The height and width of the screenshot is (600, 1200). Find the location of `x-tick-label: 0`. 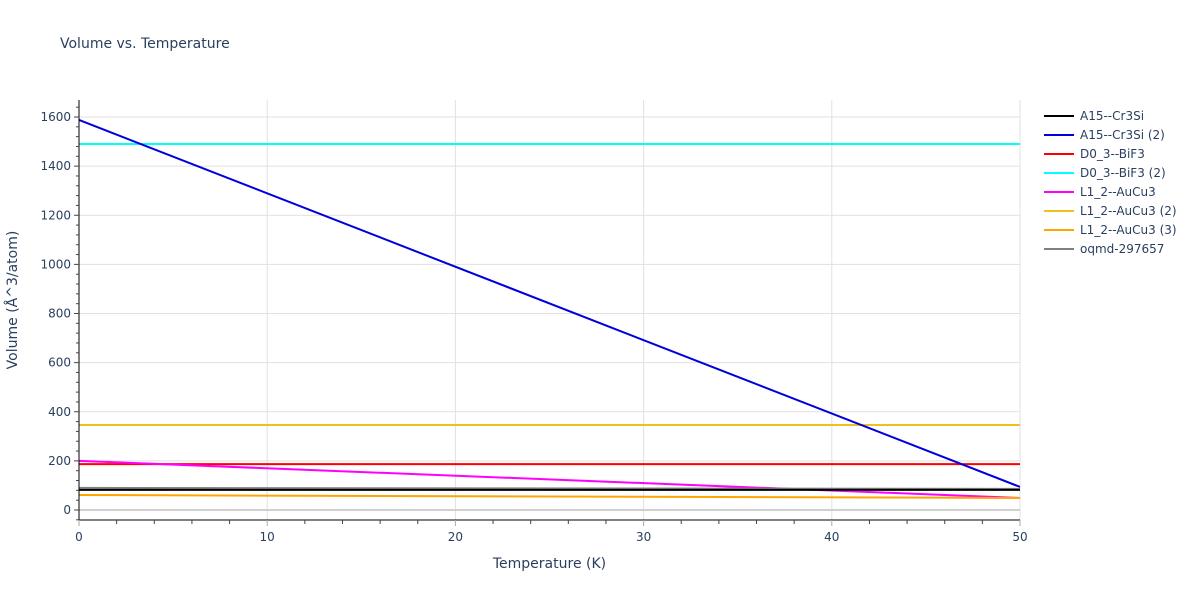

x-tick-label: 0 is located at coordinates (79, 537).